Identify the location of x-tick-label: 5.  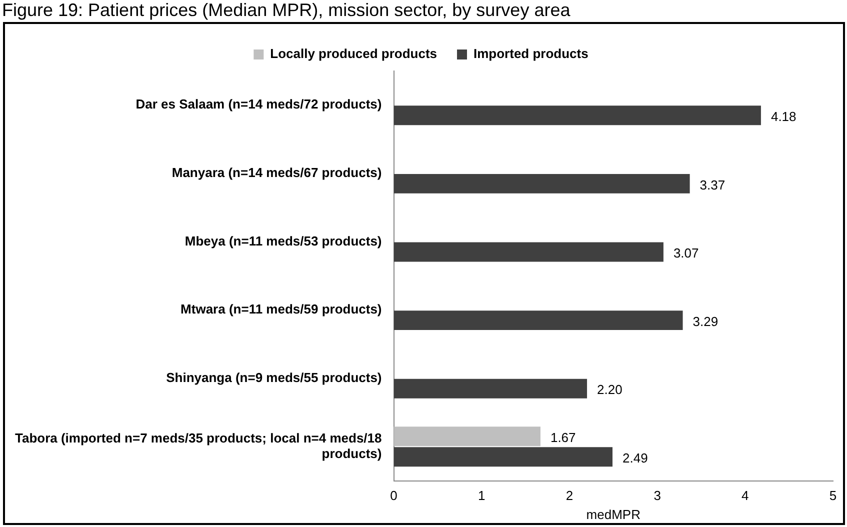
(833, 496).